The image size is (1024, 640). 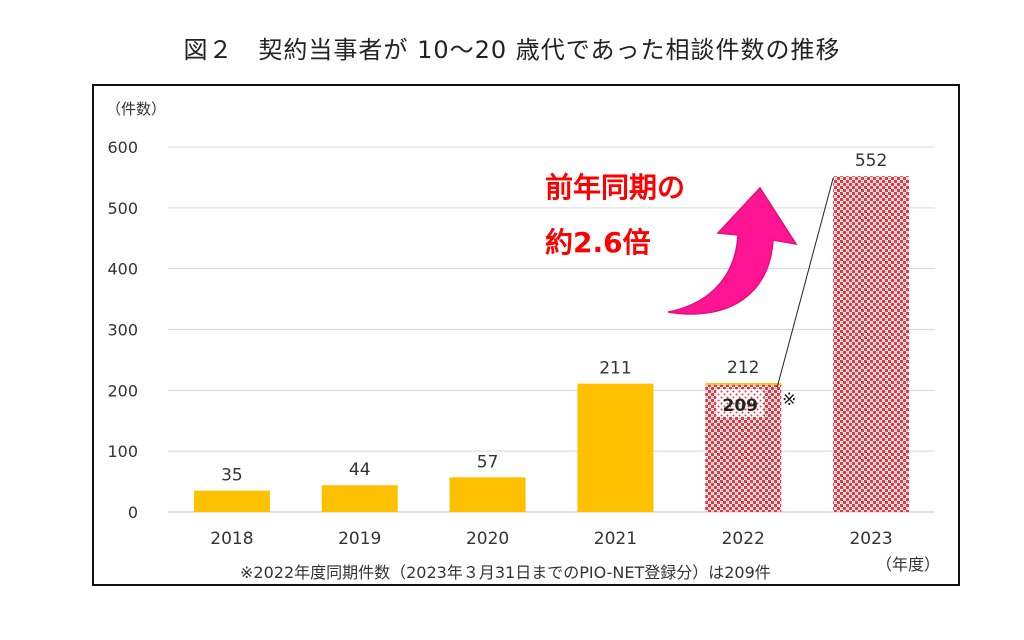 I want to click on y-tick-label: 300, so click(x=122, y=330).